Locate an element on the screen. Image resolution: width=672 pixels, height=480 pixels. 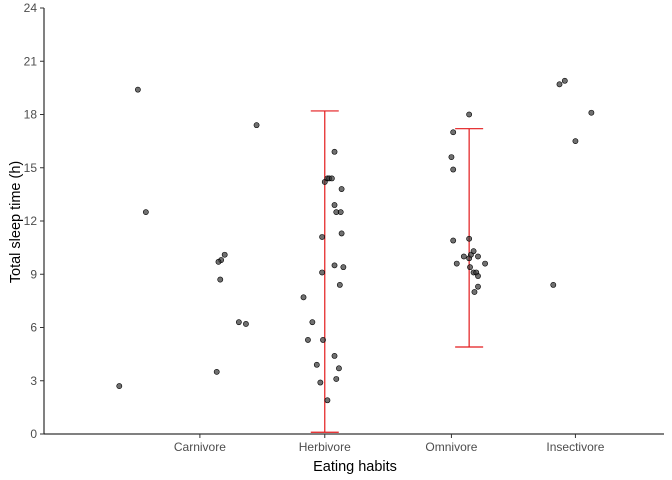
x-tick-label: Carnivore is located at coordinates (200, 447).